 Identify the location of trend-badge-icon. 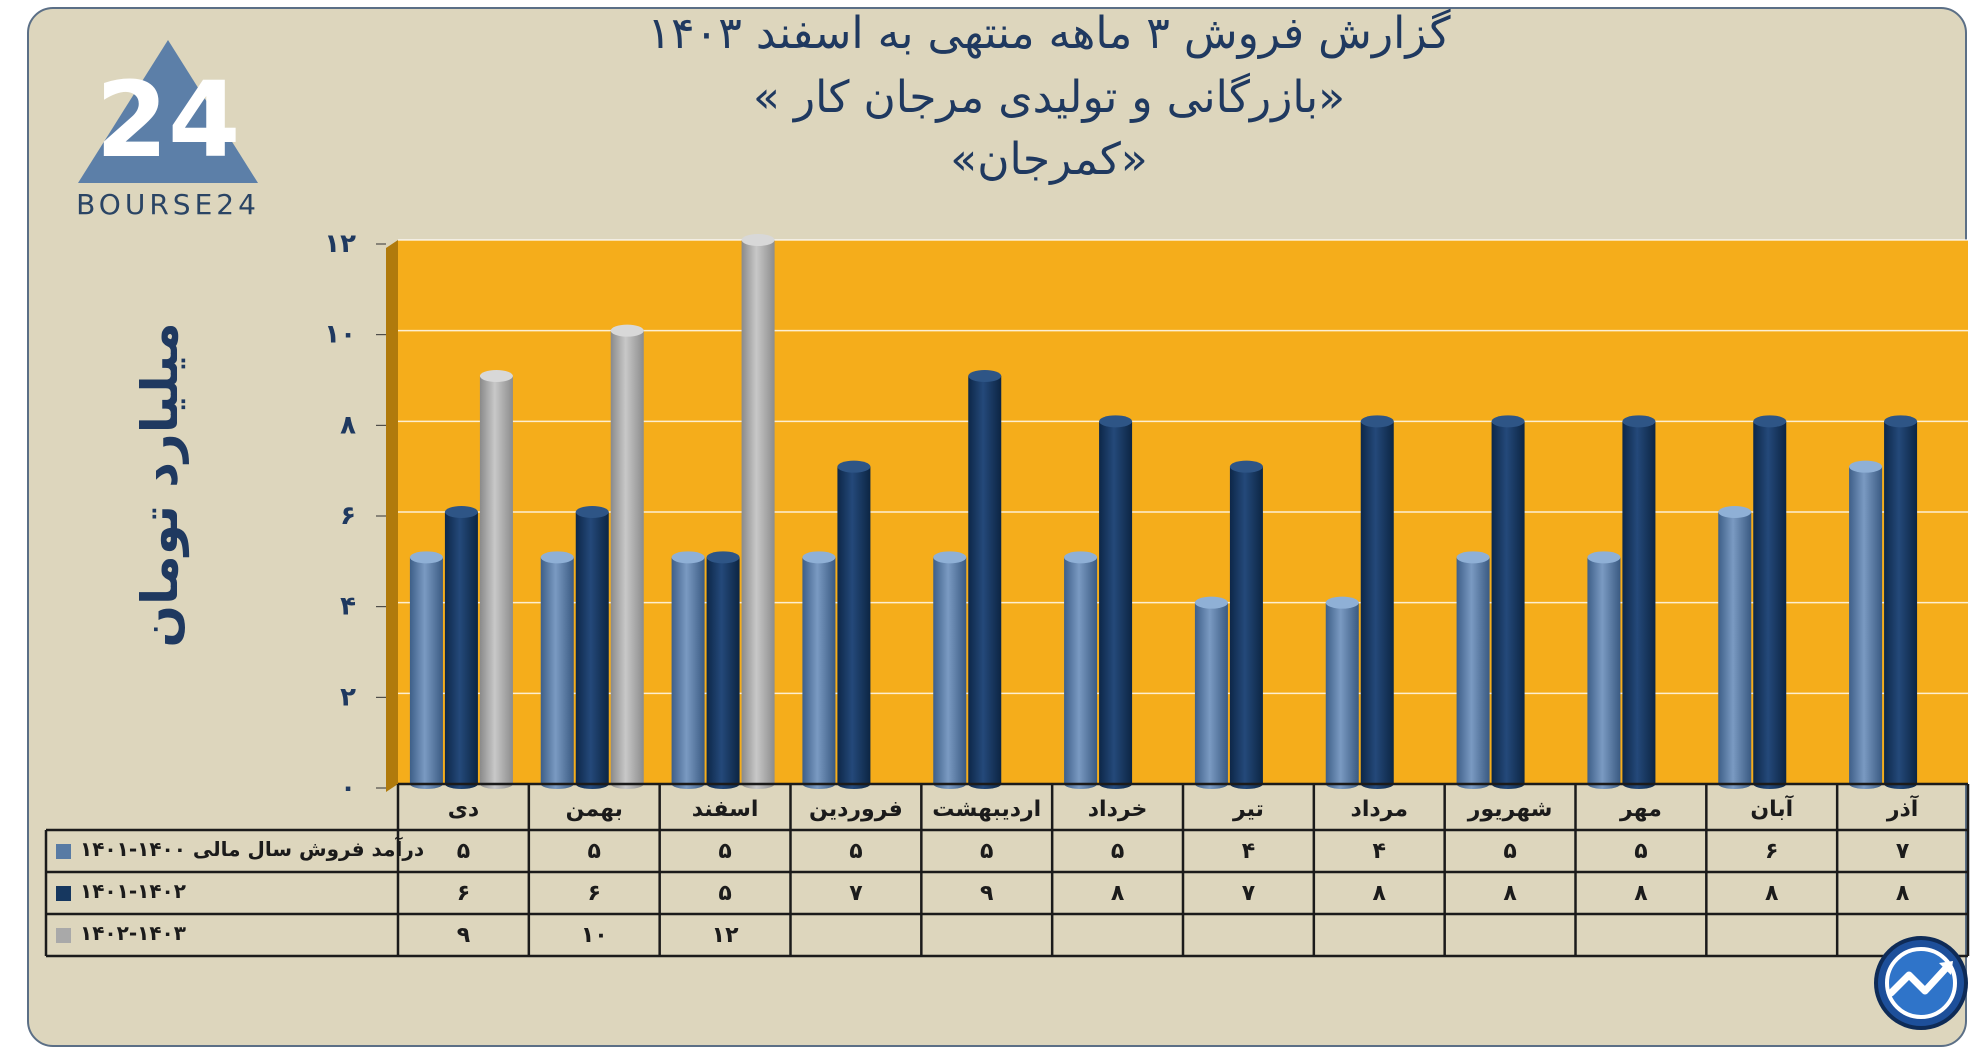
(1921, 983).